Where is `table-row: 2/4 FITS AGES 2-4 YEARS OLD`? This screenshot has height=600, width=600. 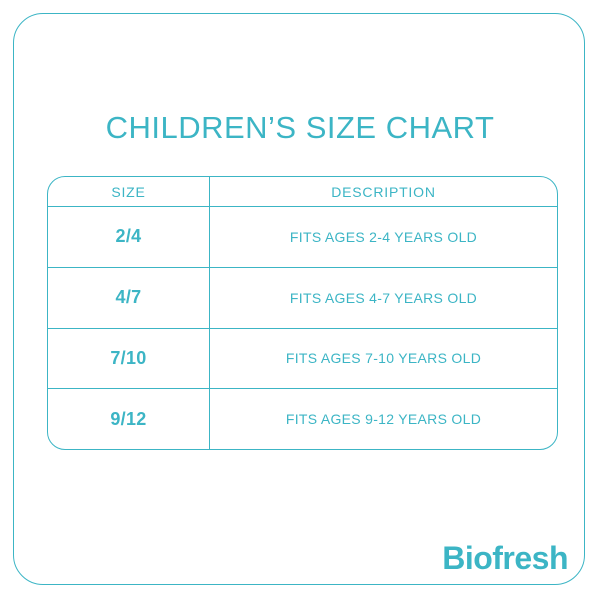 table-row: 2/4 FITS AGES 2-4 YEARS OLD is located at coordinates (302, 237).